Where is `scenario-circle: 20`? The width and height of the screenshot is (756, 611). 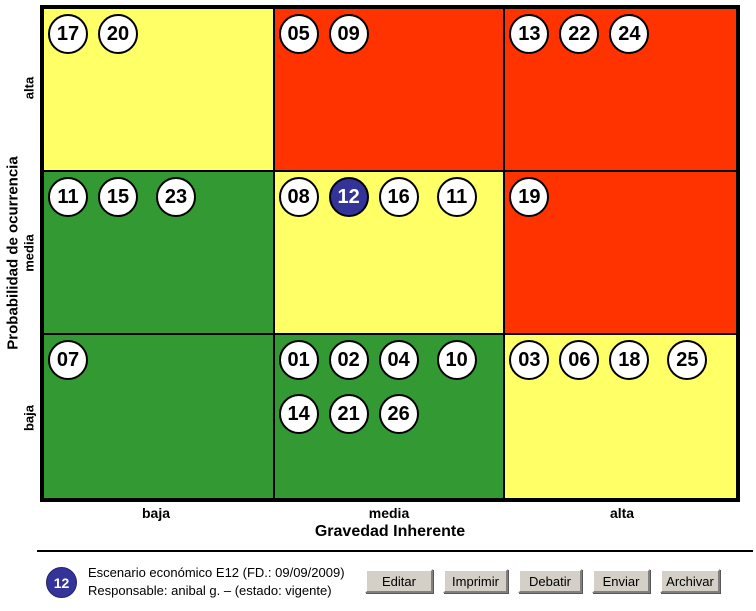 scenario-circle: 20 is located at coordinates (118, 34).